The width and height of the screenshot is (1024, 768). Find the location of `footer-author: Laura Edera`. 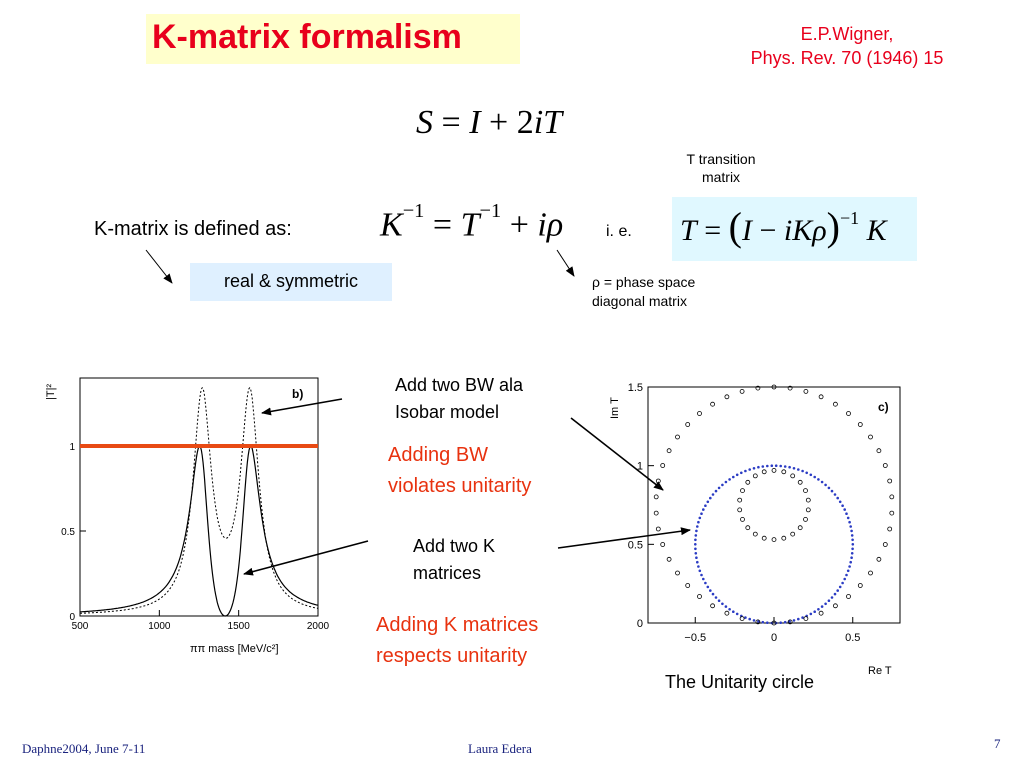

footer-author: Laura Edera is located at coordinates (500, 748).